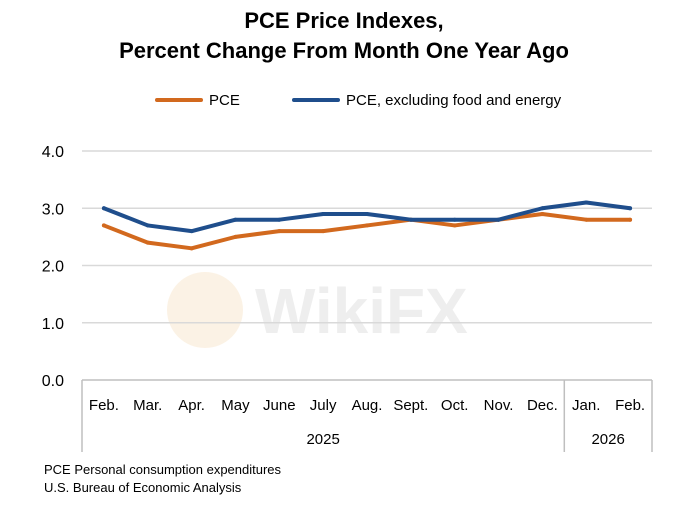  What do you see at coordinates (344, 50) in the screenshot?
I see `chart-title-line-2: Percent Change From Month One Year Ago` at bounding box center [344, 50].